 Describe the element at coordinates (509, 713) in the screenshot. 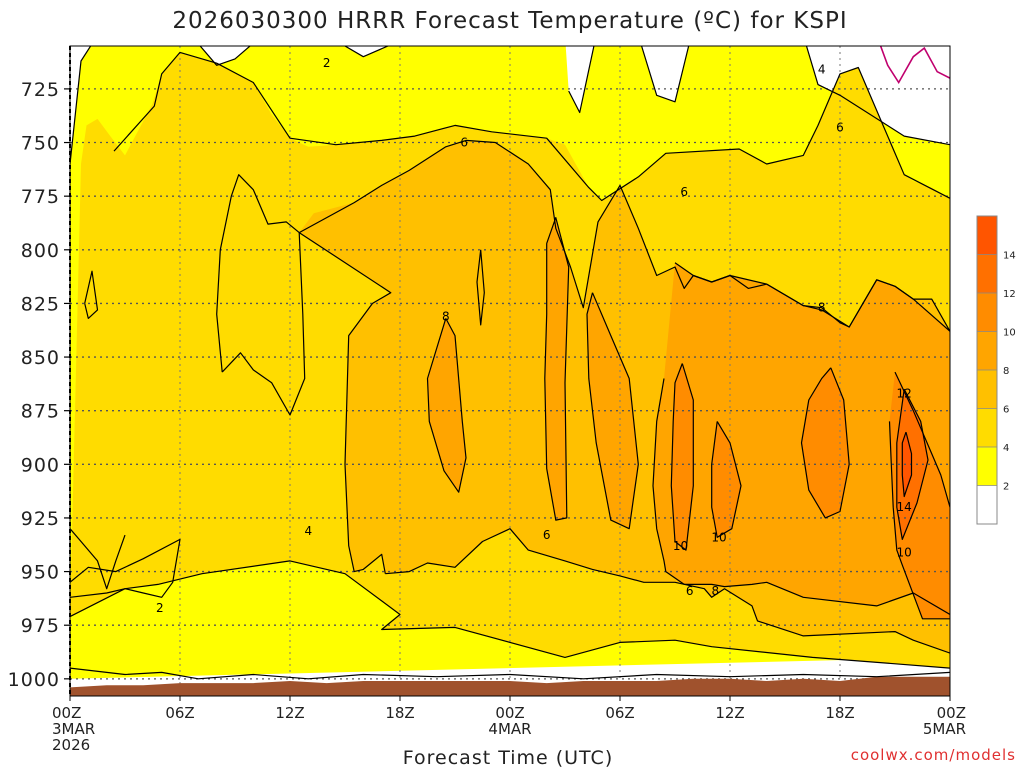

I see `x-tick-label-24-0: 00Z` at that location.